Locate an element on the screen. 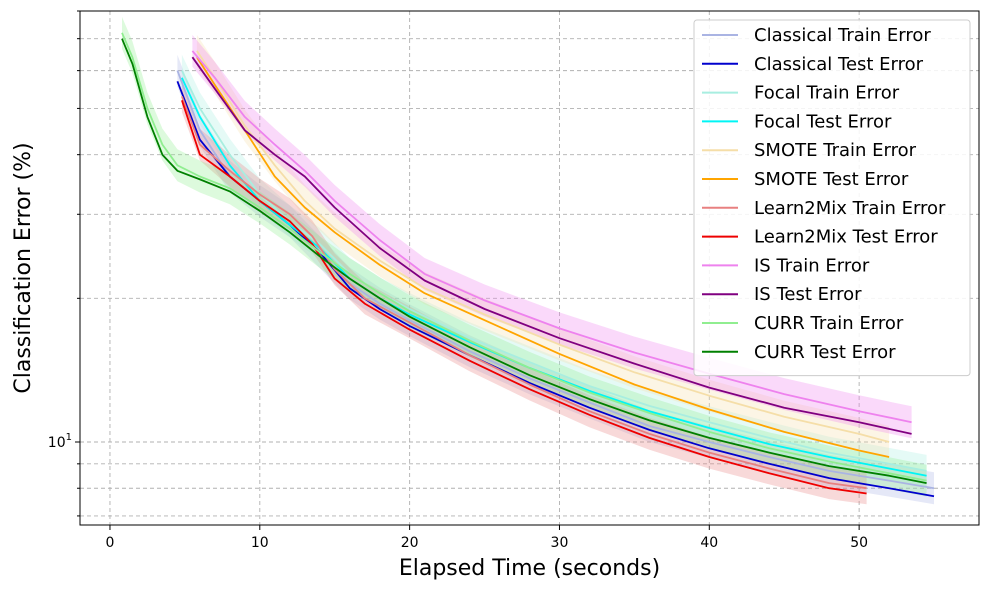  x-tick-label: 10 is located at coordinates (260, 543).